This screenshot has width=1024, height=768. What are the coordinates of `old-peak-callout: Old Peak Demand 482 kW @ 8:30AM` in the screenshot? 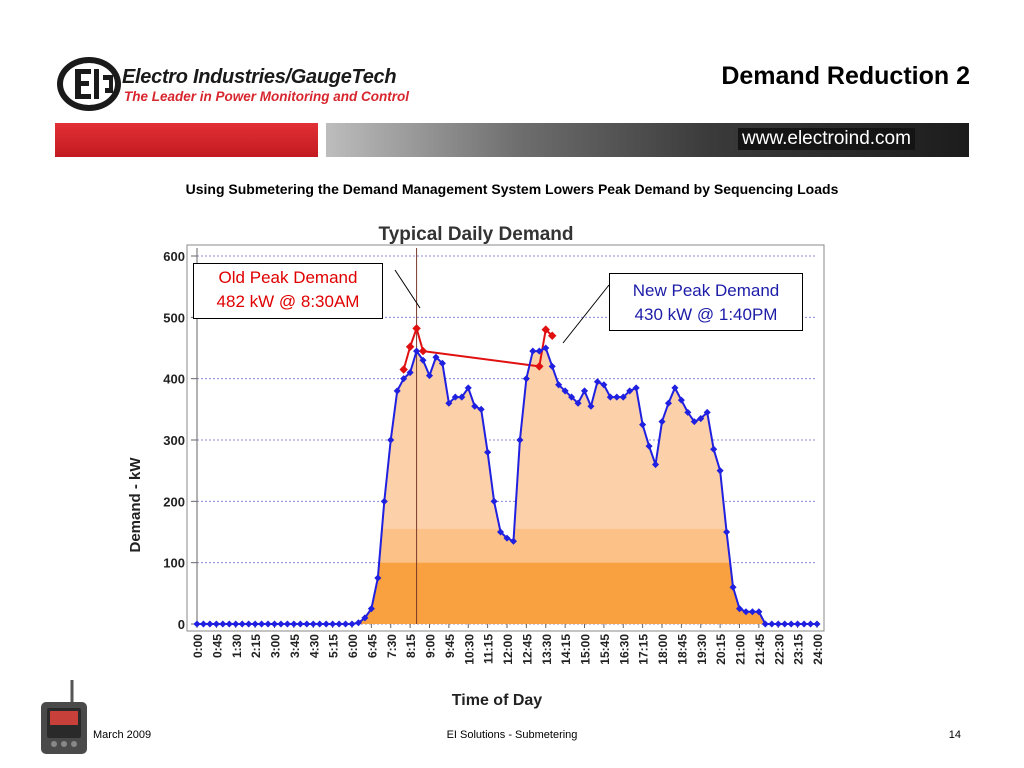 It's located at (288, 291).